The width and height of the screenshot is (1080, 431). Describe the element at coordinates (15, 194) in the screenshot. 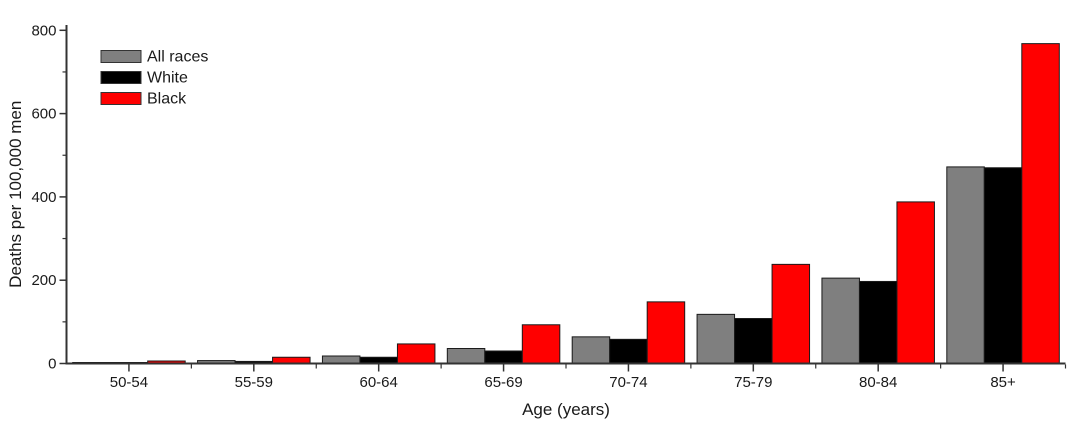

I see `y-axis-title: Deaths per 100,000 men` at that location.